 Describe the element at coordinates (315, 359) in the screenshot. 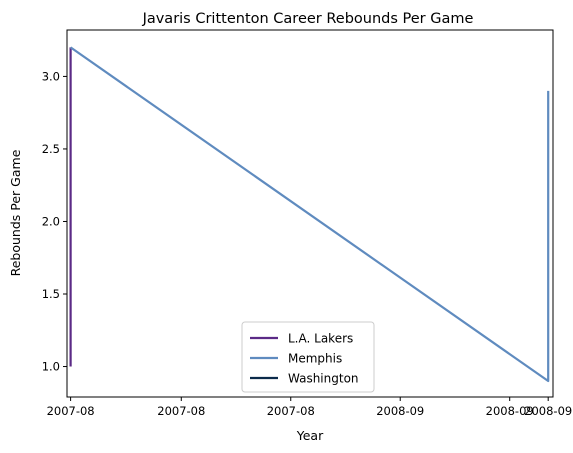

I see `legend-label: Memphis` at that location.